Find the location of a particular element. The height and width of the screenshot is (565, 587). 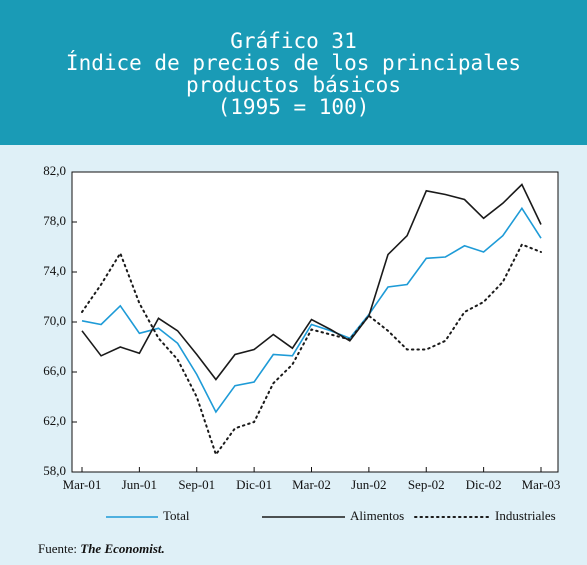

y-tick-label: 70,0 is located at coordinates (54, 320).